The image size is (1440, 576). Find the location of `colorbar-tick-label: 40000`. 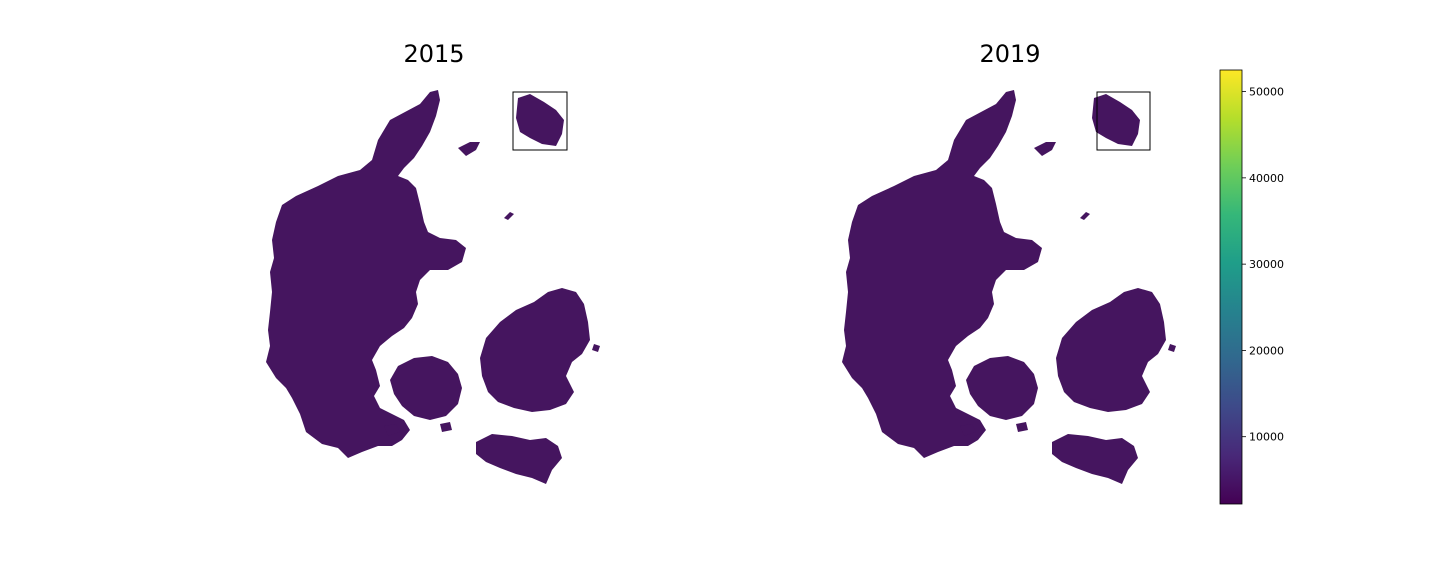

colorbar-tick-label: 40000 is located at coordinates (1266, 178).